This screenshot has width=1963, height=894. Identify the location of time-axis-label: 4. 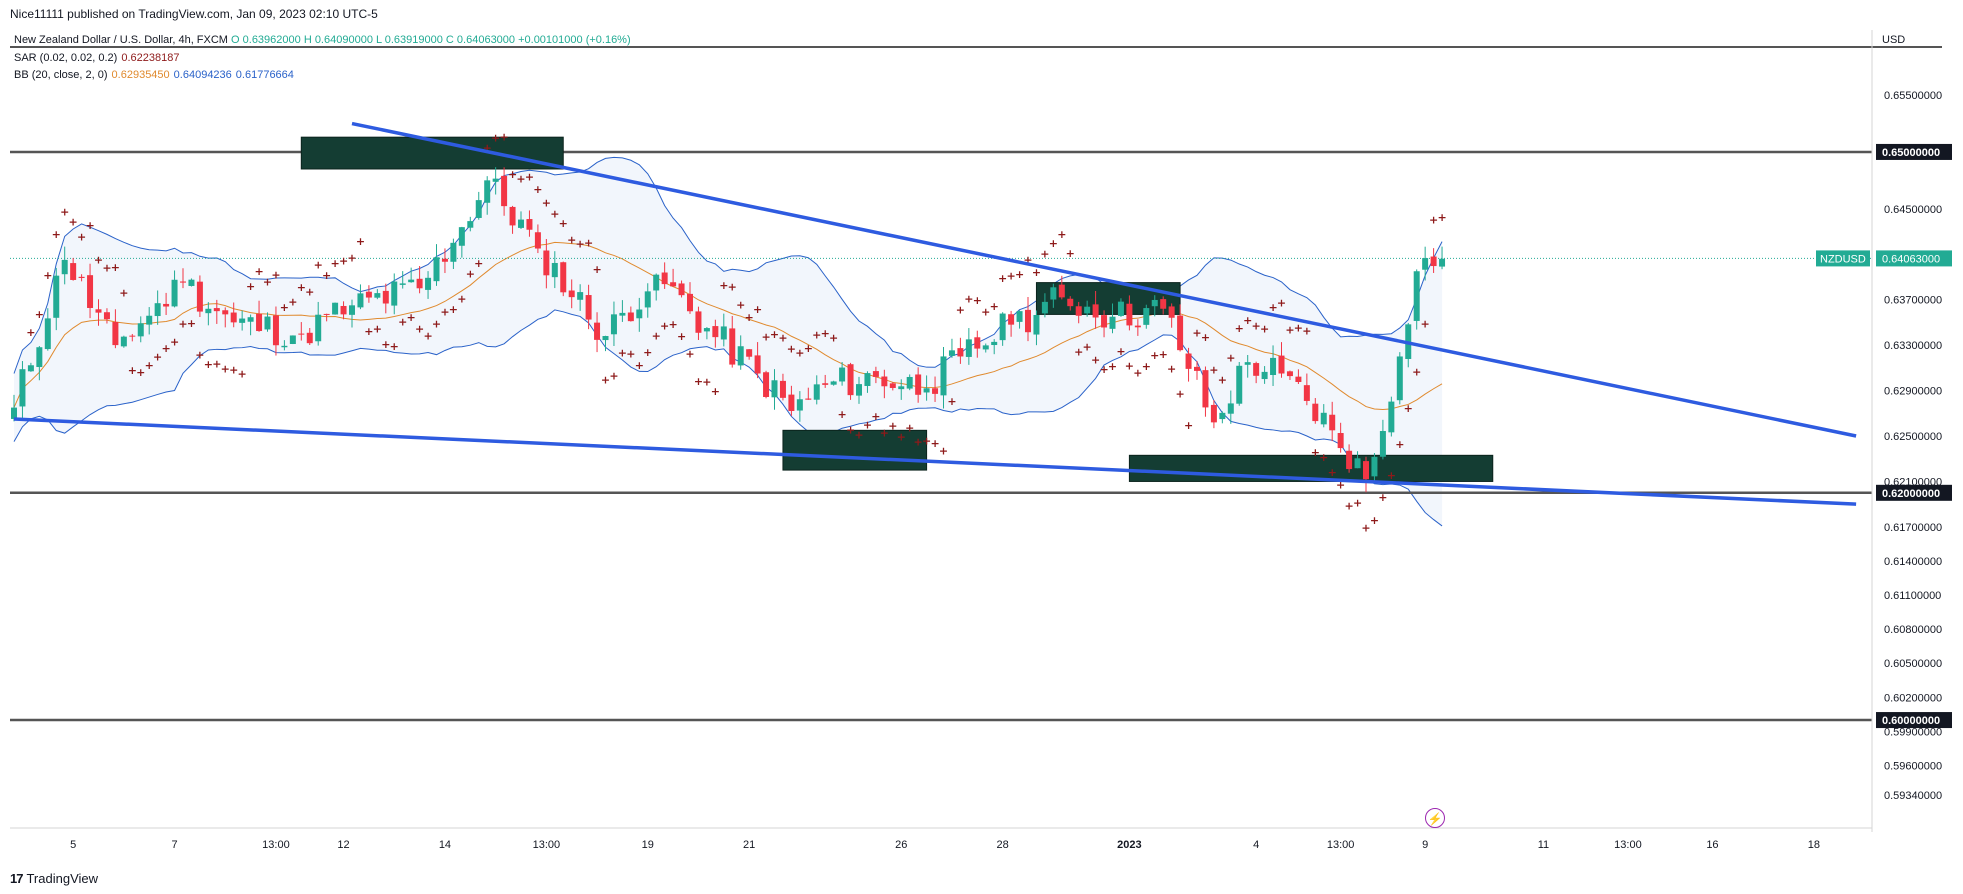
(1256, 845).